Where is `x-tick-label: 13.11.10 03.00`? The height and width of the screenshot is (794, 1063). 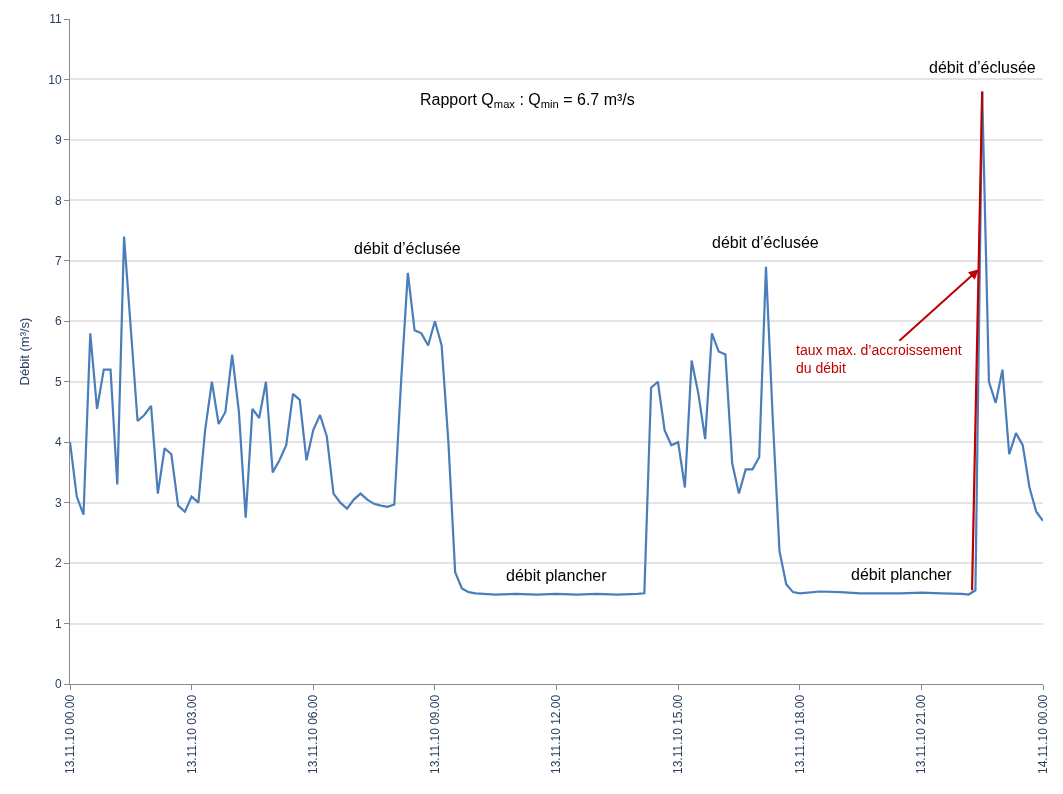
x-tick-label: 13.11.10 03.00 is located at coordinates (191, 734).